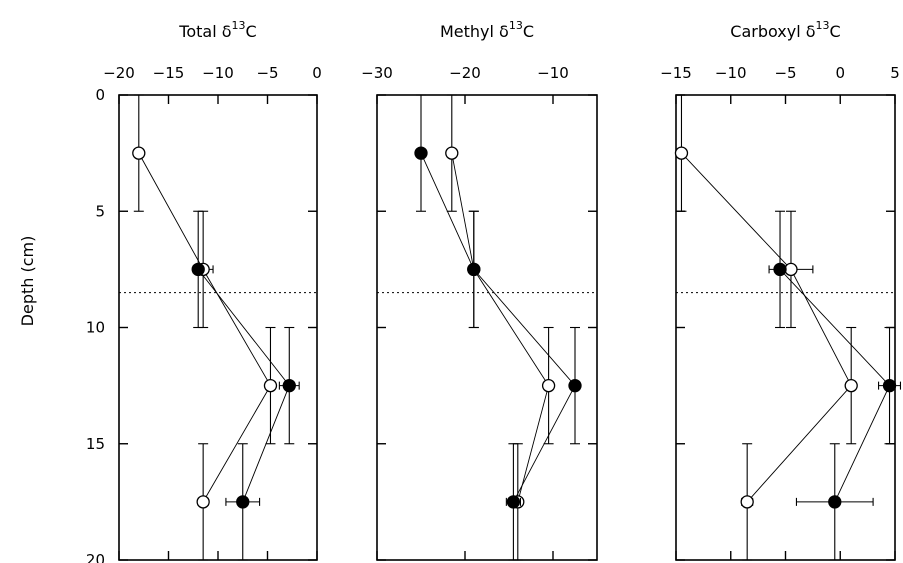 Image resolution: width=903 pixels, height=563 pixels. What do you see at coordinates (895, 73) in the screenshot?
I see `x-tick-label: 5` at bounding box center [895, 73].